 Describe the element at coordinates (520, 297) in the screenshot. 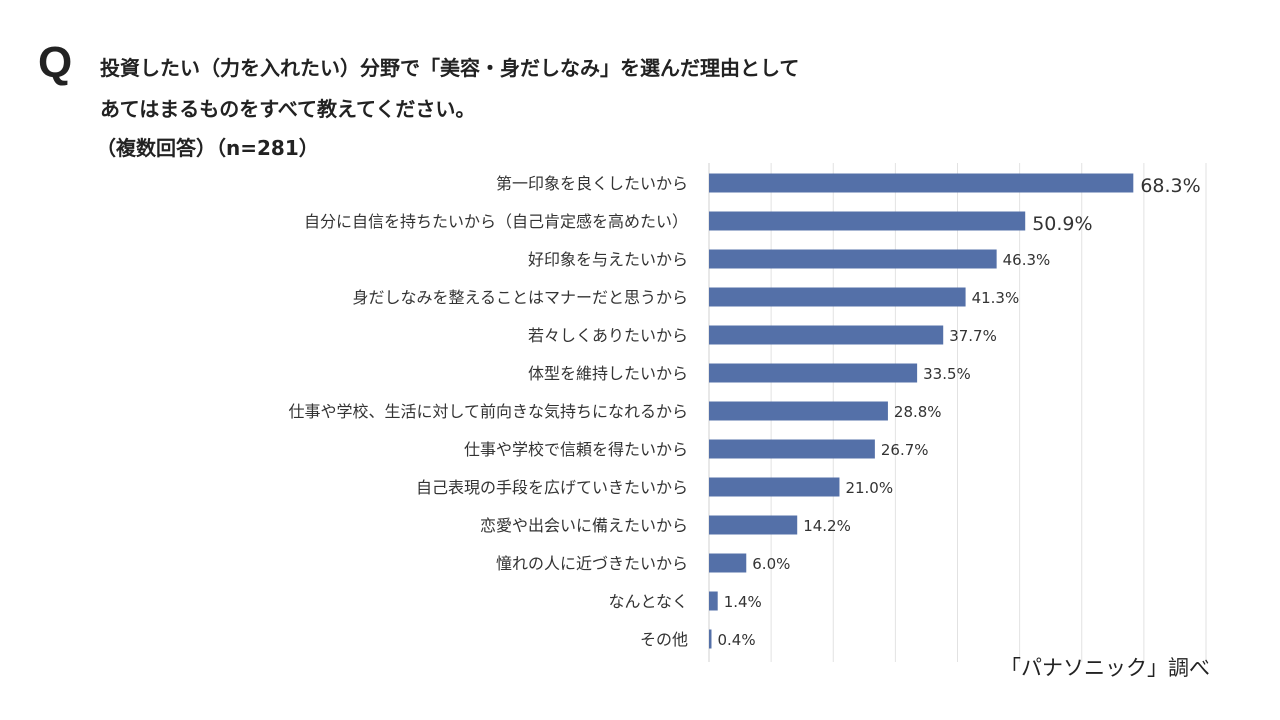

I see `category-label: 身だしなみを整えることはマナーだと思うから` at that location.